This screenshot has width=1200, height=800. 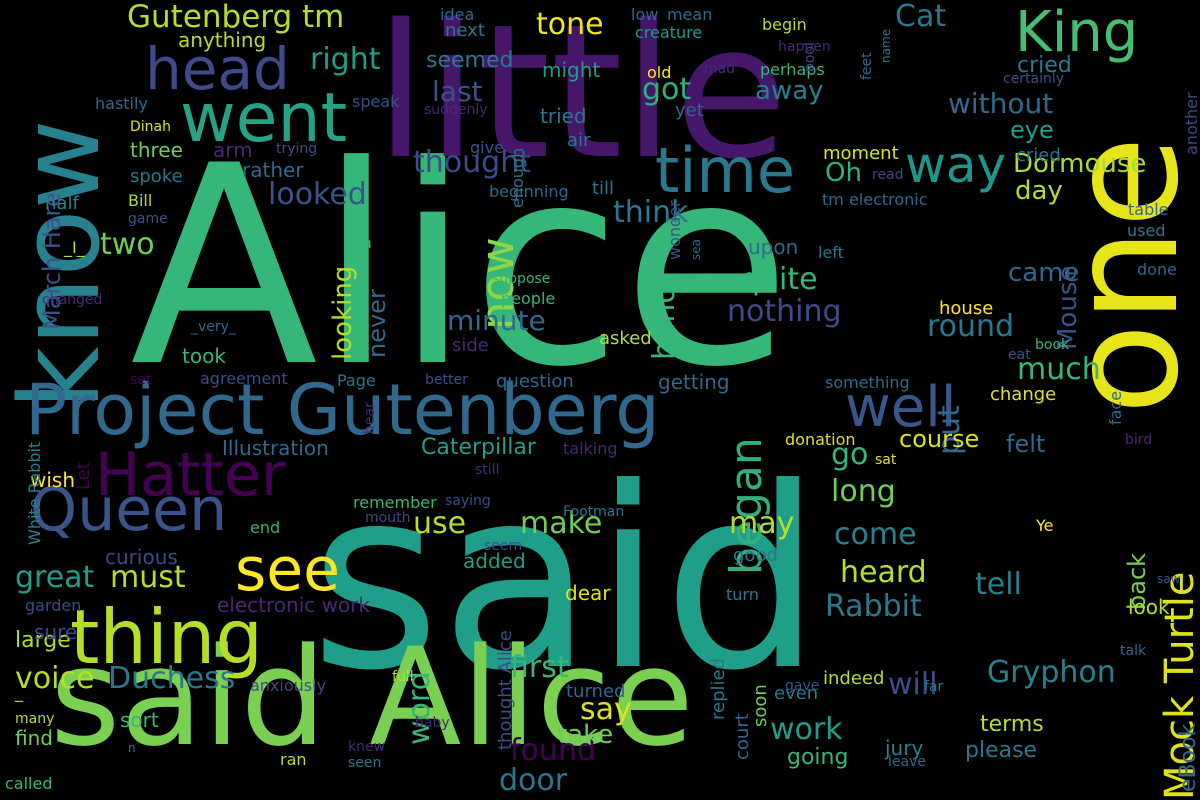 I want to click on cloud-word: house, so click(x=966, y=308).